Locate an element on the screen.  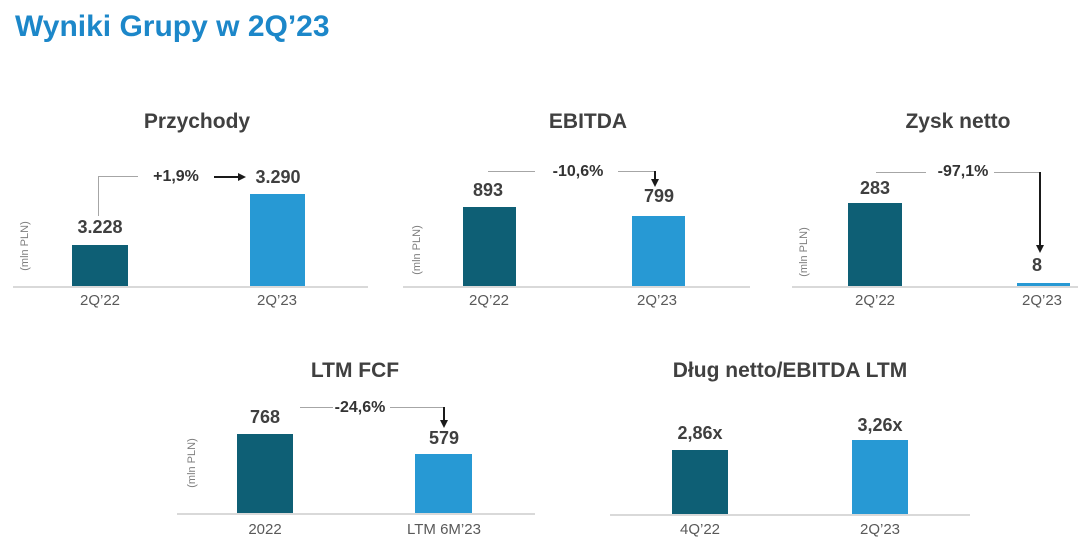
arrow-right-icon is located at coordinates (242, 177).